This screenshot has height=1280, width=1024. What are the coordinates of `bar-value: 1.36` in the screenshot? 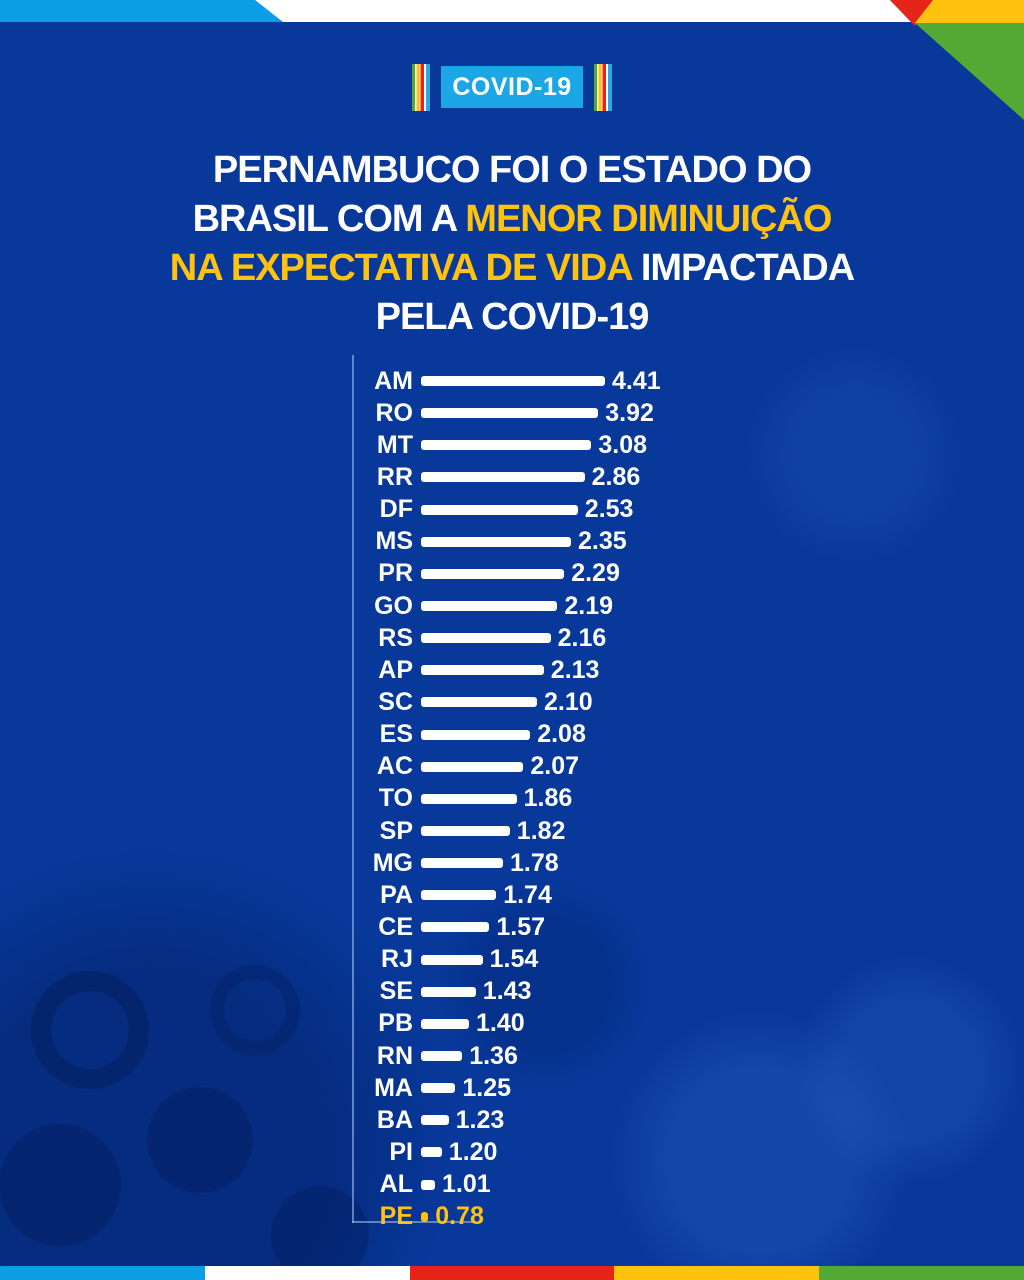 It's located at (493, 1055).